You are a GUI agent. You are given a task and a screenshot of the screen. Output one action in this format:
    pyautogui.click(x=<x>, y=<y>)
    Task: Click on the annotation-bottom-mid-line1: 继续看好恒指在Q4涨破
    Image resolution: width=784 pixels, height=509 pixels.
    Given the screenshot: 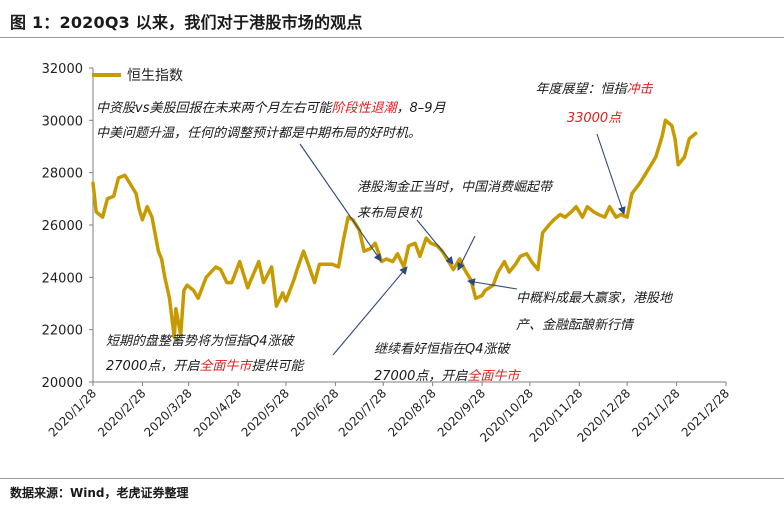 What is the action you would take?
    pyautogui.click(x=443, y=349)
    